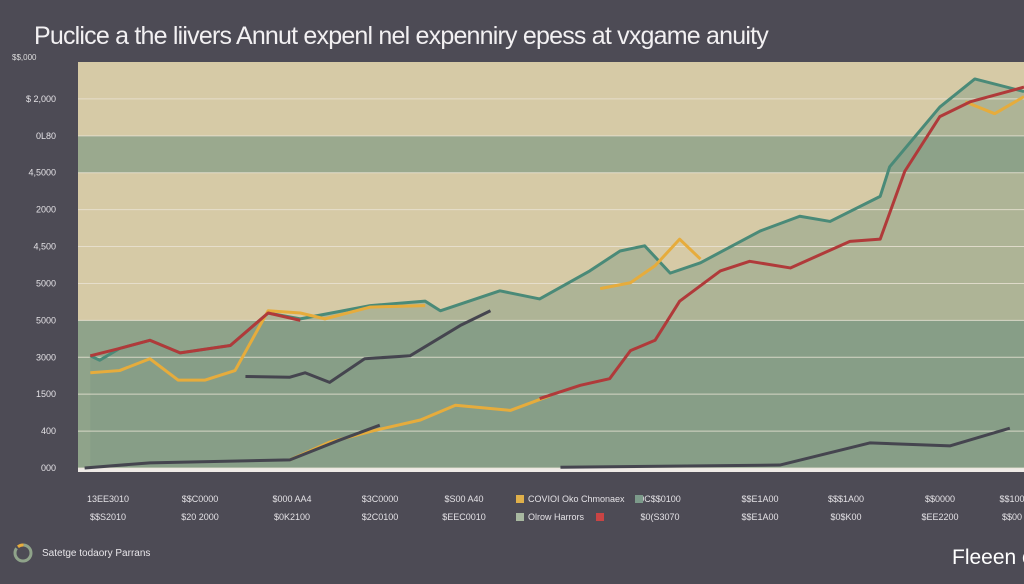 The image size is (1024, 584). What do you see at coordinates (464, 517) in the screenshot?
I see `x-tick-label: $EEC0010` at bounding box center [464, 517].